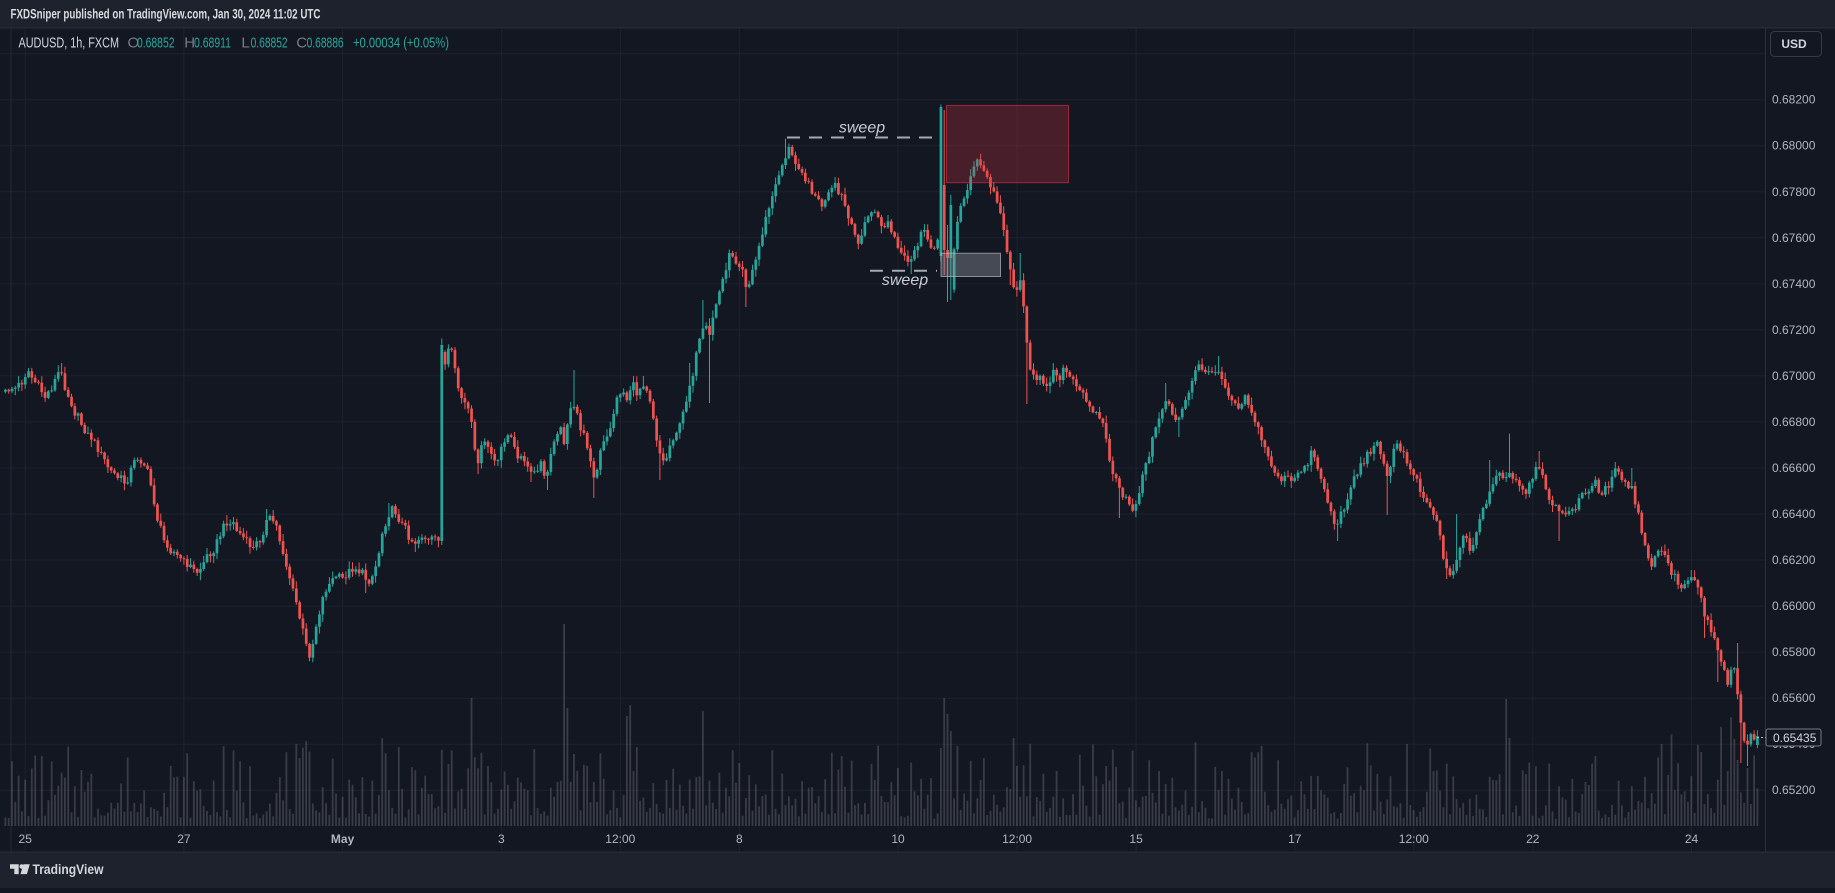 This screenshot has width=1835, height=893. Describe the element at coordinates (343, 839) in the screenshot. I see `svg-text: May` at that location.